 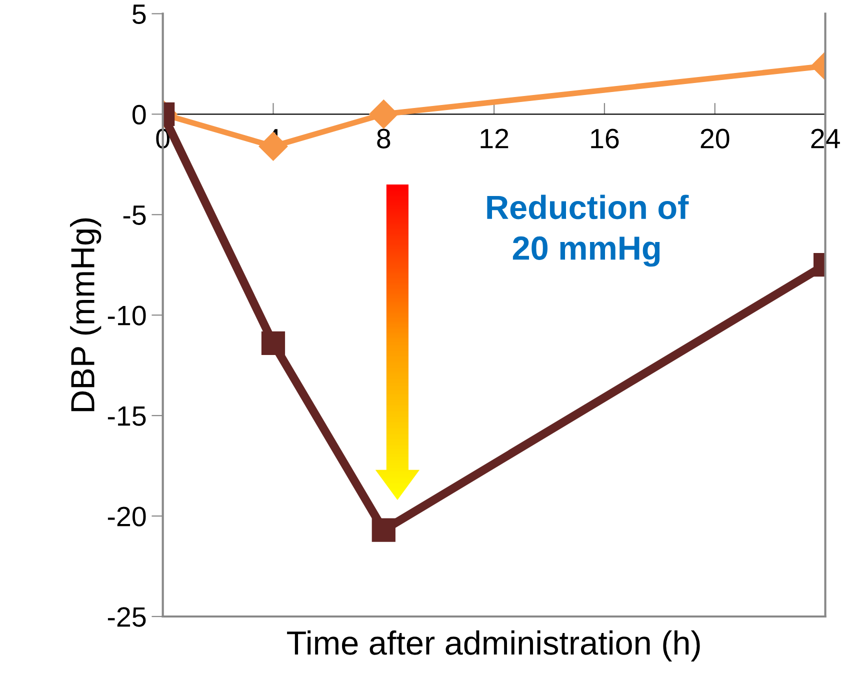 I want to click on y-tick-label: -25, so click(x=127, y=617).